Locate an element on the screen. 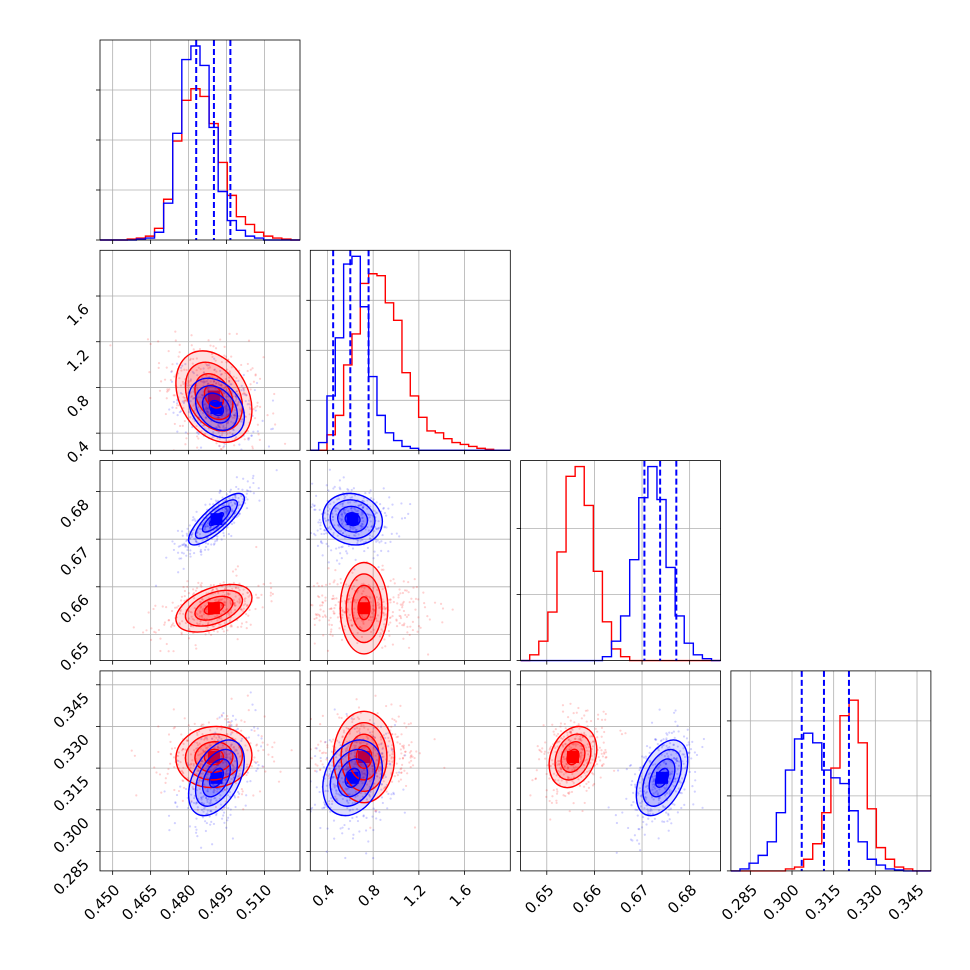 This screenshot has height=970, width=970. y-tick-label: 1.6 is located at coordinates (78, 315).